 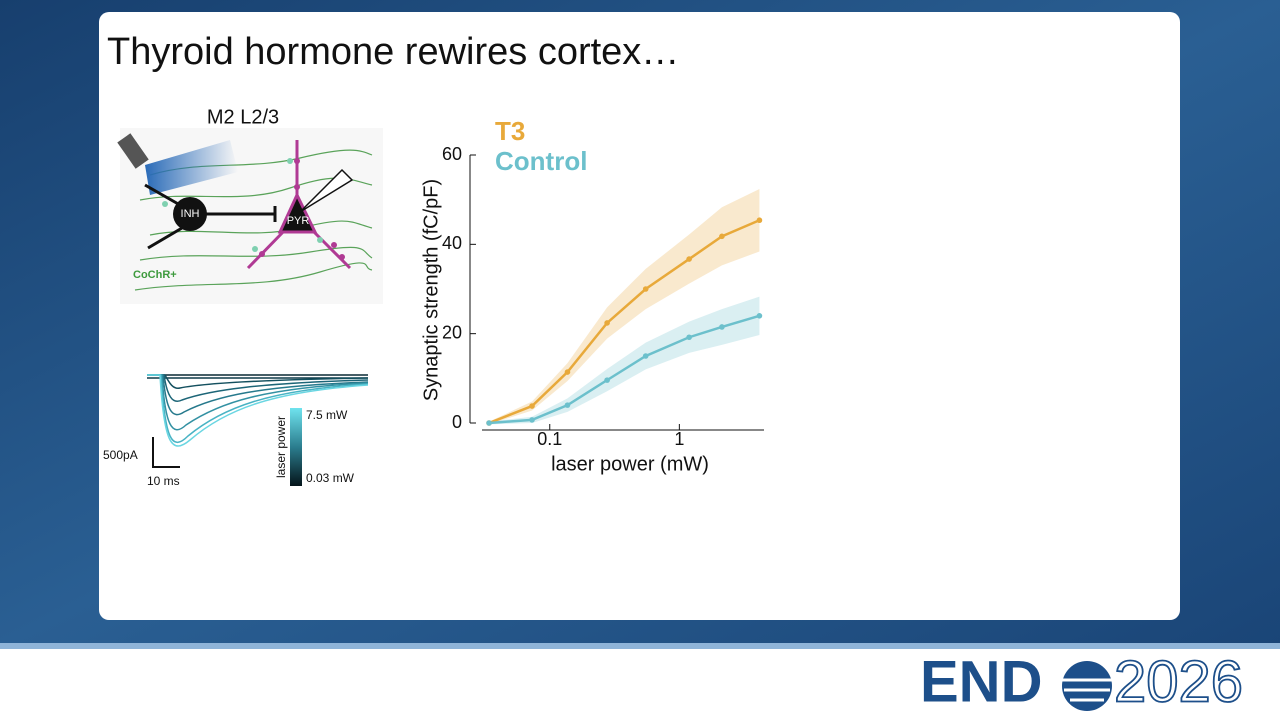 What do you see at coordinates (452, 332) in the screenshot?
I see `y-tick-label: 20` at bounding box center [452, 332].